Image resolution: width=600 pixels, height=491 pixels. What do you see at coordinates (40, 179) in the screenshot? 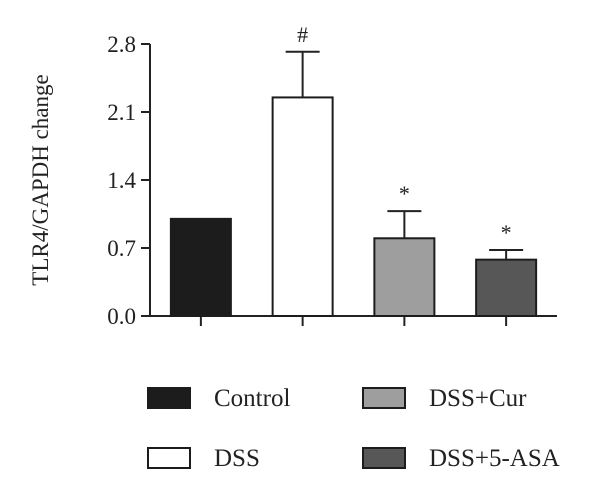
I see `y-axis-title: TLR4/GAPDH change` at bounding box center [40, 179].